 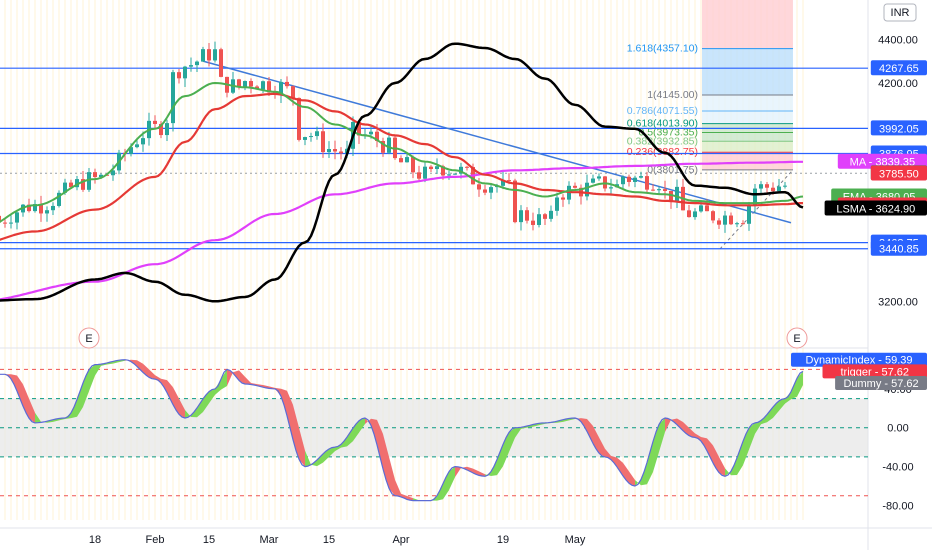 What do you see at coordinates (859, 361) in the screenshot?
I see `osc-tag-label: DynamicIndex - 59.39` at bounding box center [859, 361].